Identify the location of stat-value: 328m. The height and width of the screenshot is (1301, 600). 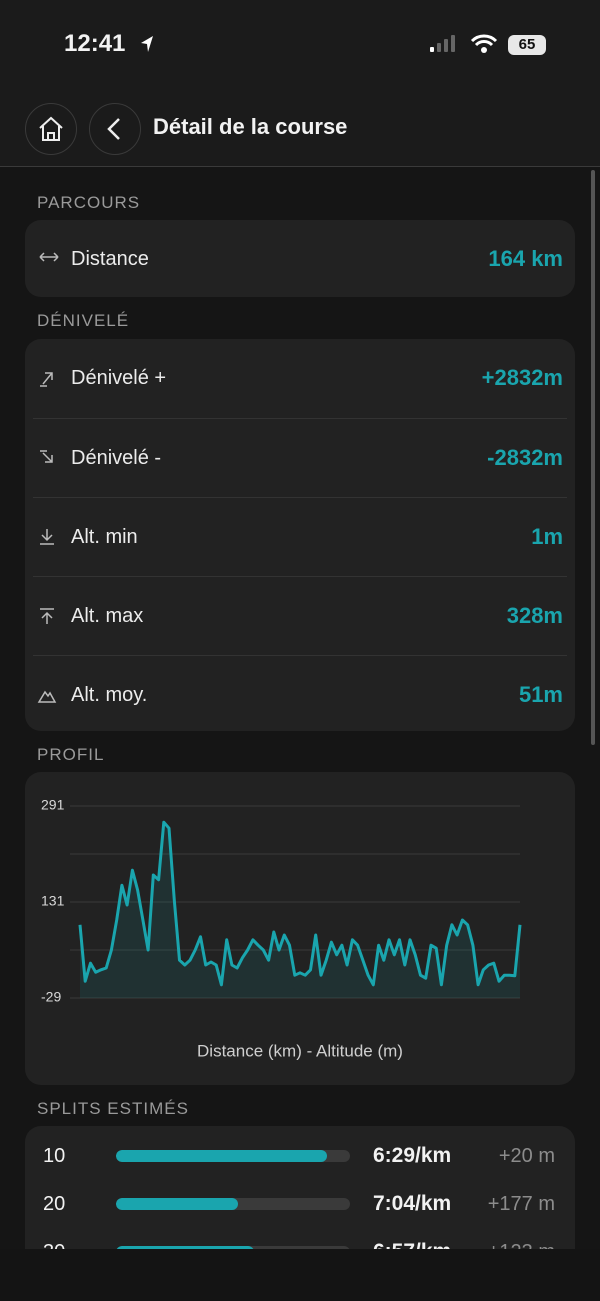
(534, 615).